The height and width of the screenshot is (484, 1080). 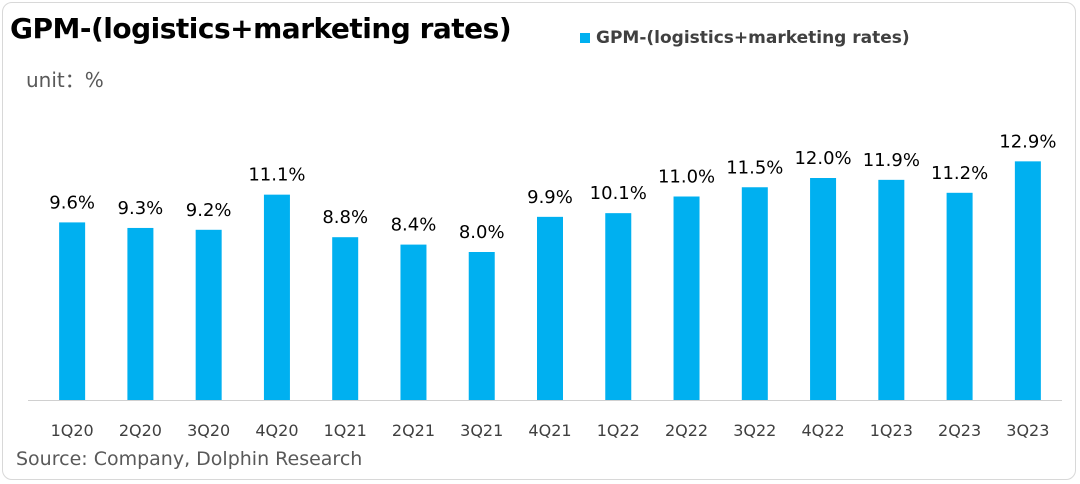 What do you see at coordinates (209, 210) in the screenshot?
I see `data-label-3Q20: 9.2%` at bounding box center [209, 210].